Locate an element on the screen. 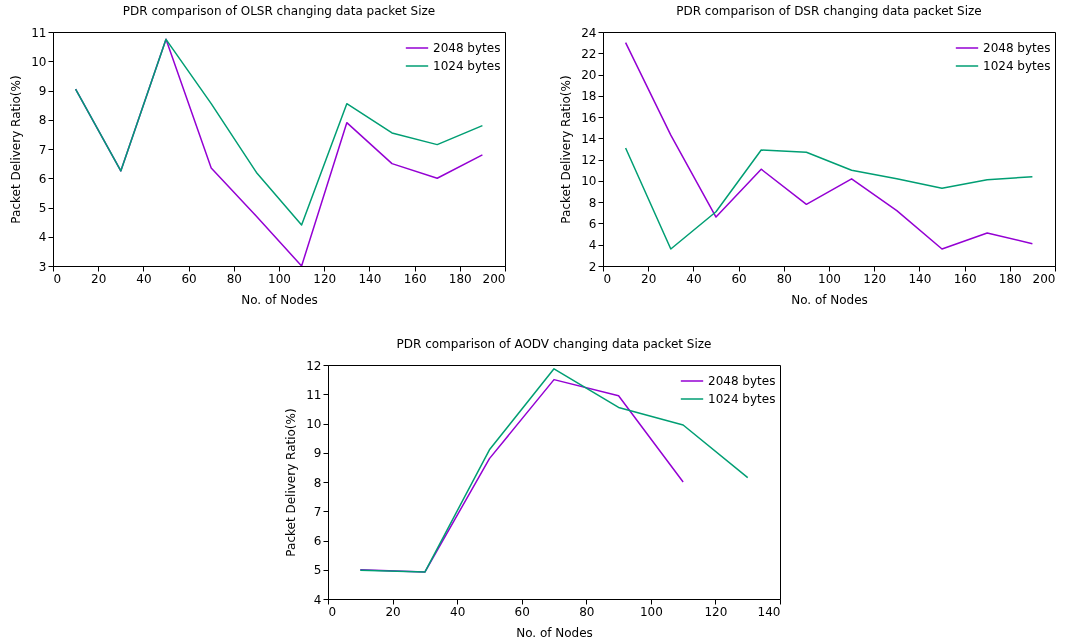 This screenshot has width=1078, height=641. y-tick-label: 20 is located at coordinates (589, 75).